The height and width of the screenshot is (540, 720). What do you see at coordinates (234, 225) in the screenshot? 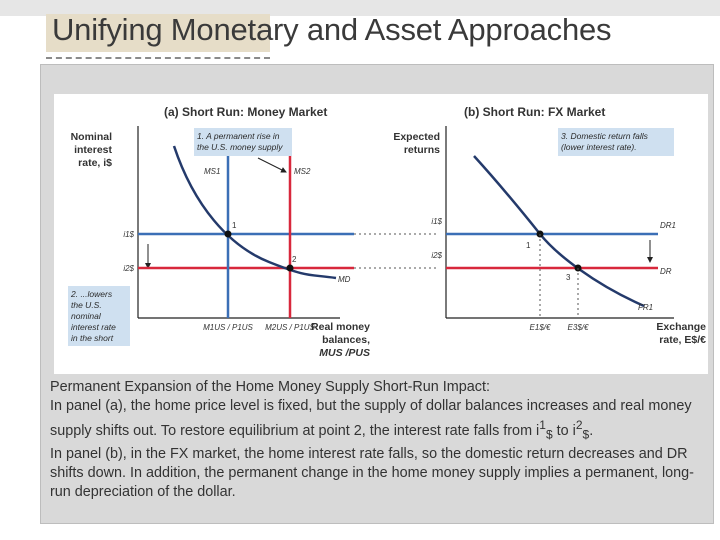
I see `panel-a-point-1-label: 1` at bounding box center [234, 225].